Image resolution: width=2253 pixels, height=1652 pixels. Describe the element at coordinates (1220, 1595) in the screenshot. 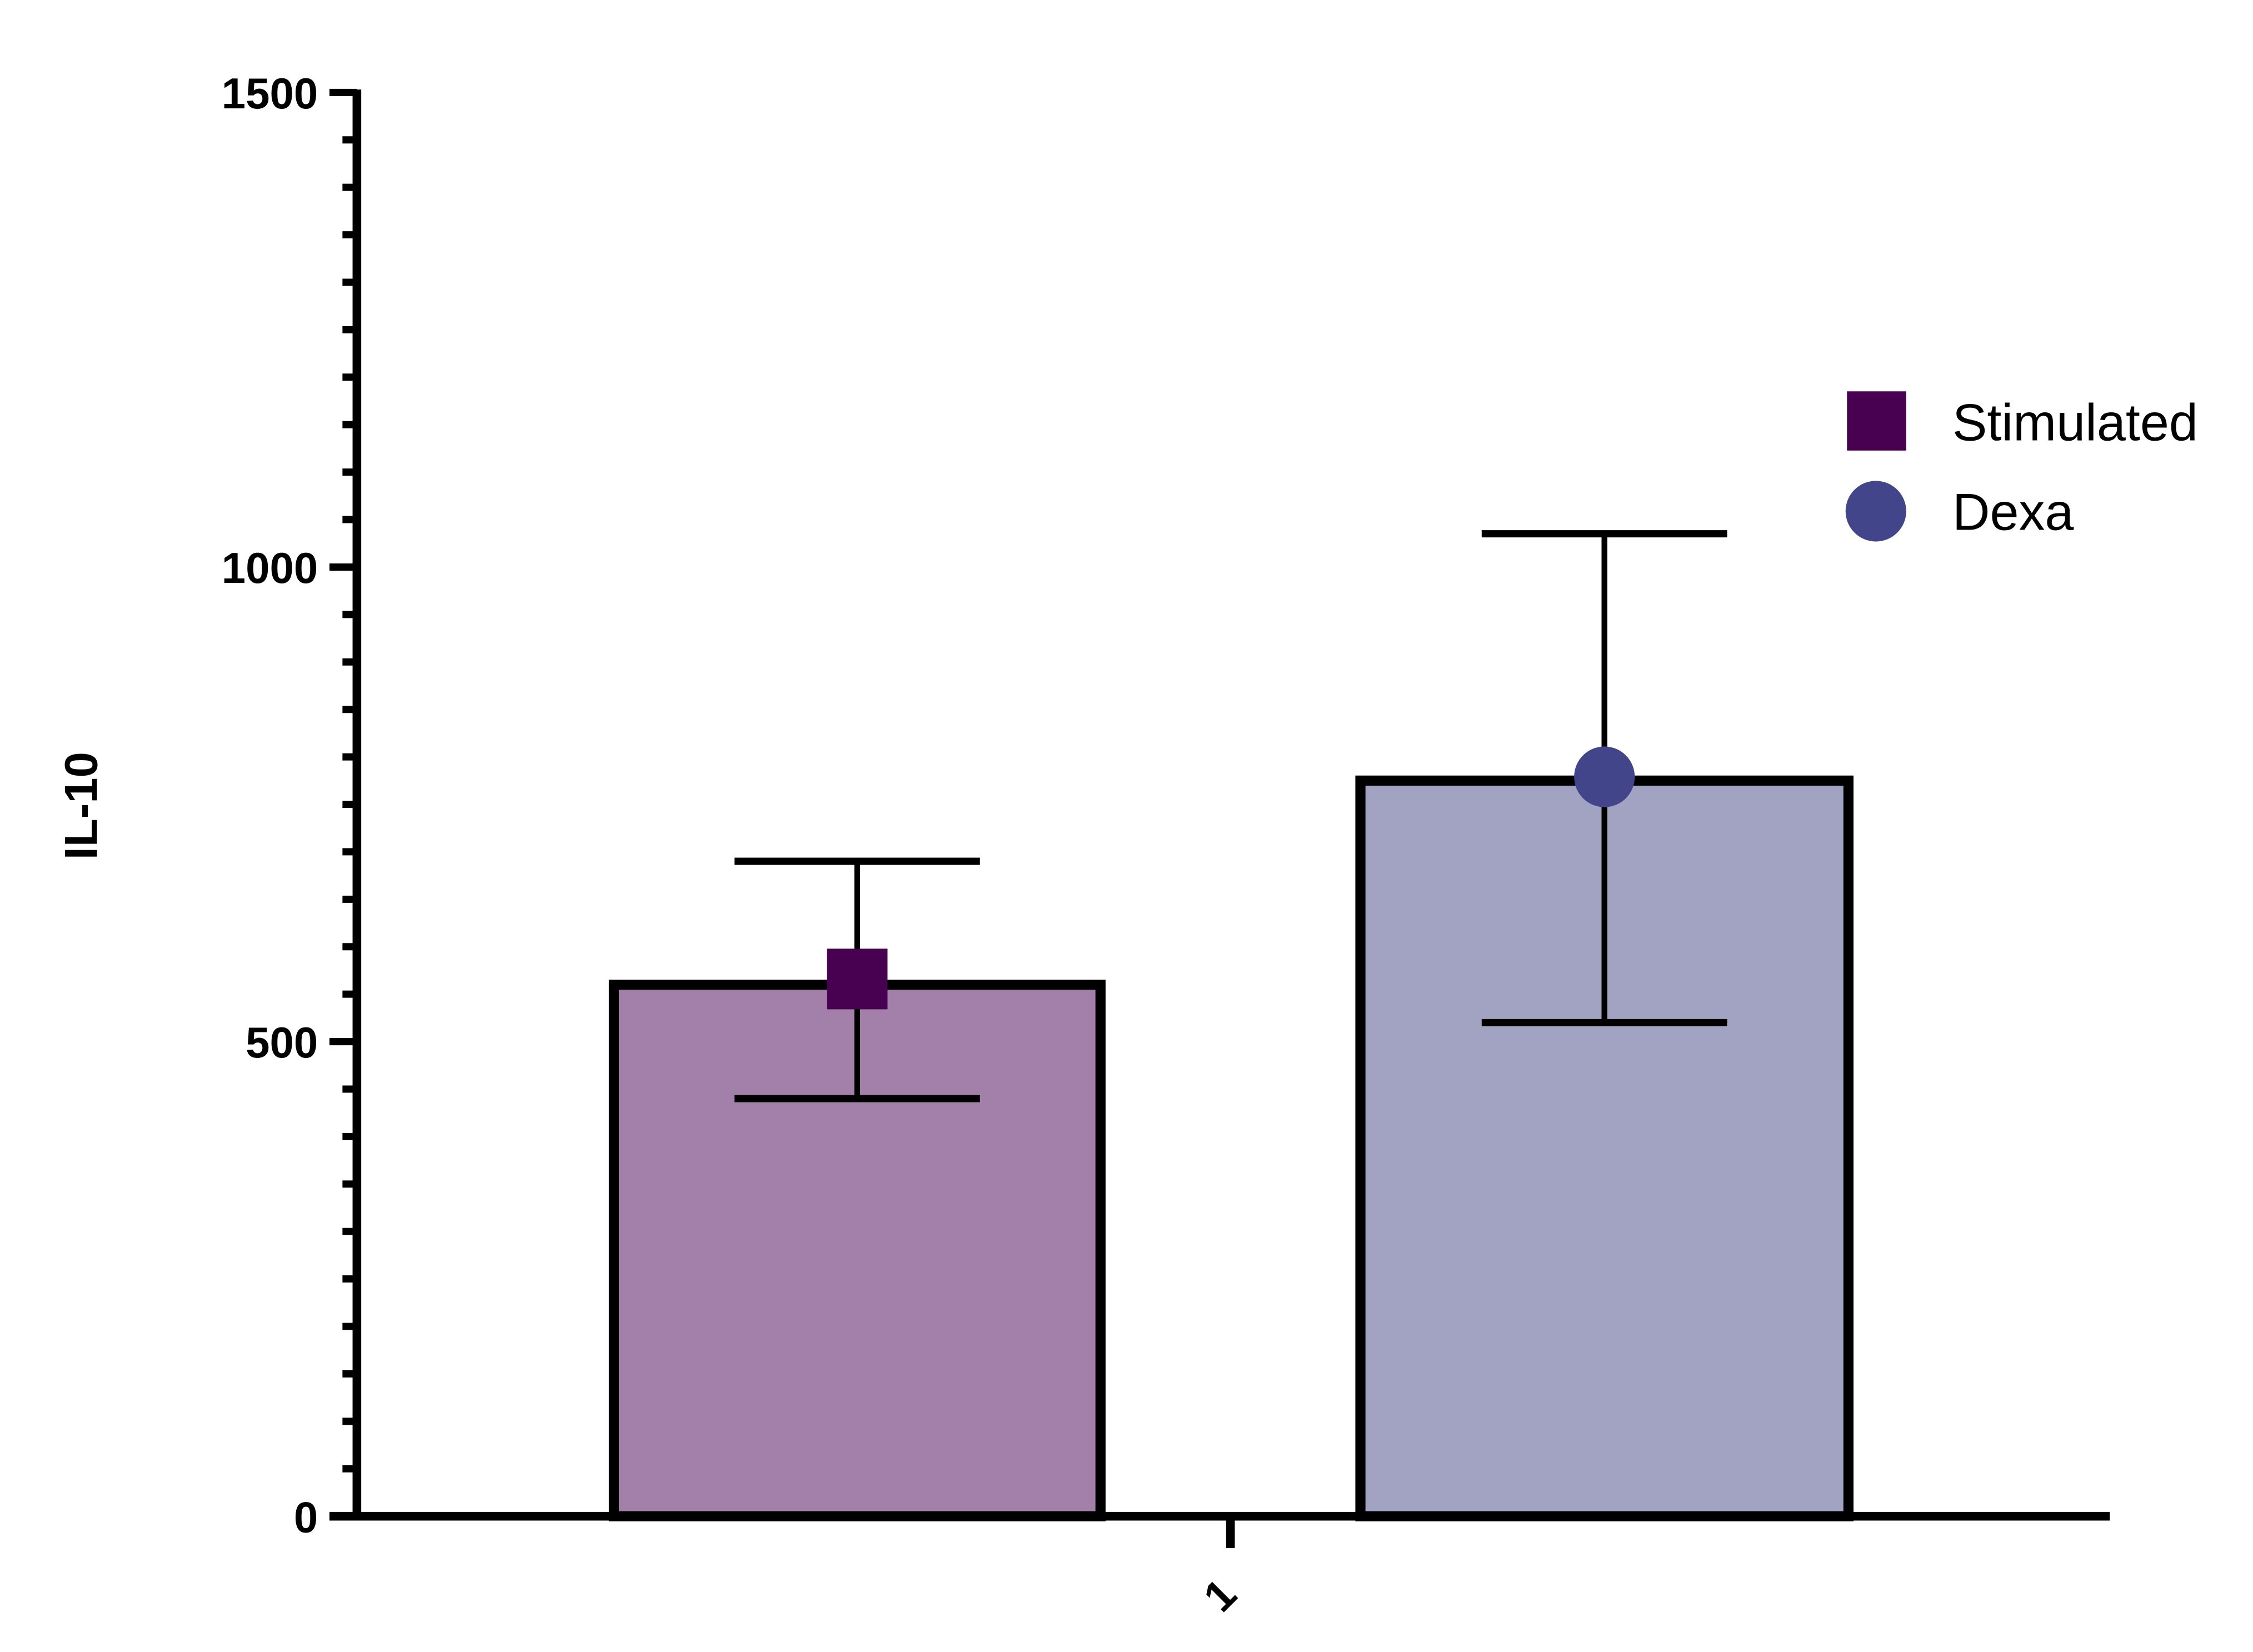

I see `x-tick-label: 1` at that location.